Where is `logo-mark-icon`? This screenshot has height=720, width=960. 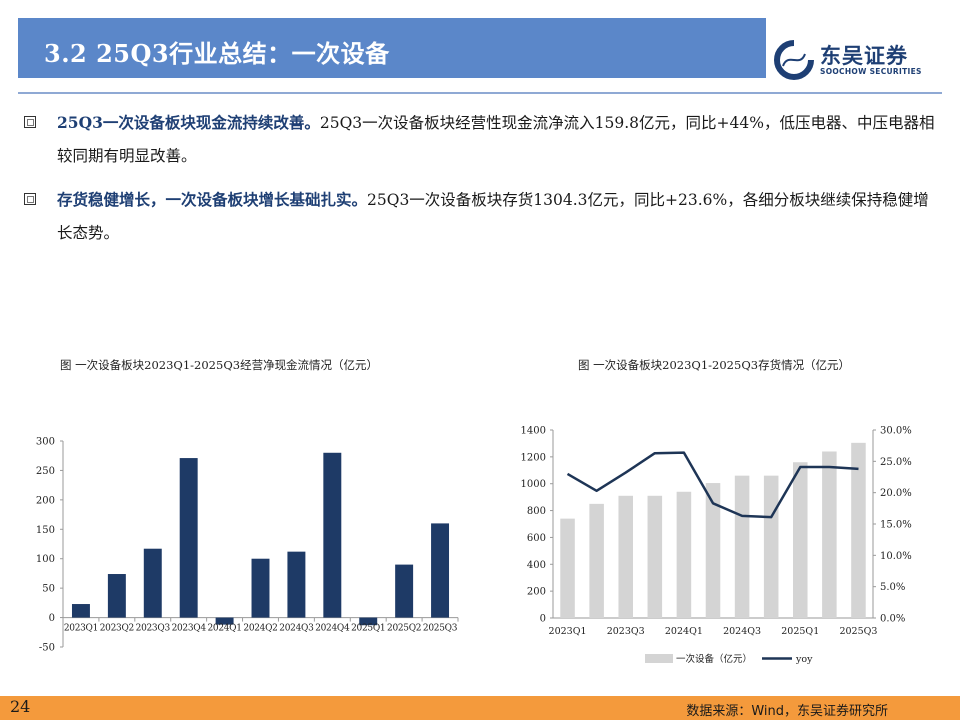 logo-mark-icon is located at coordinates (794, 60).